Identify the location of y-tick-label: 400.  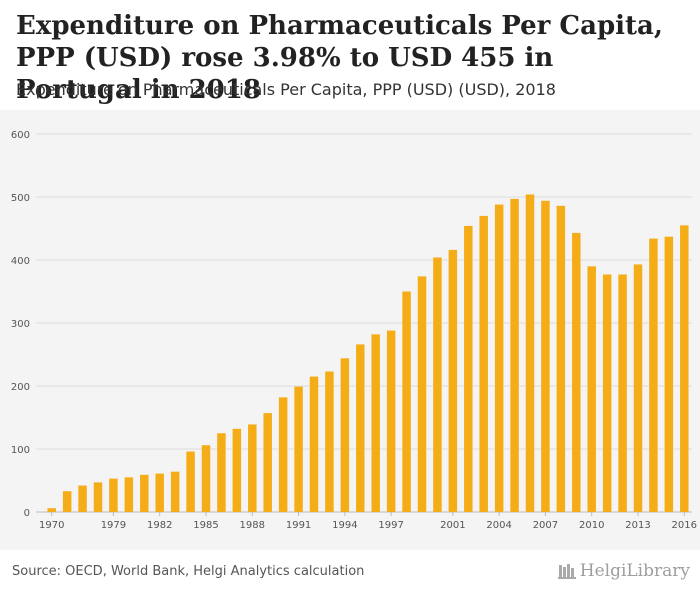
(20, 261).